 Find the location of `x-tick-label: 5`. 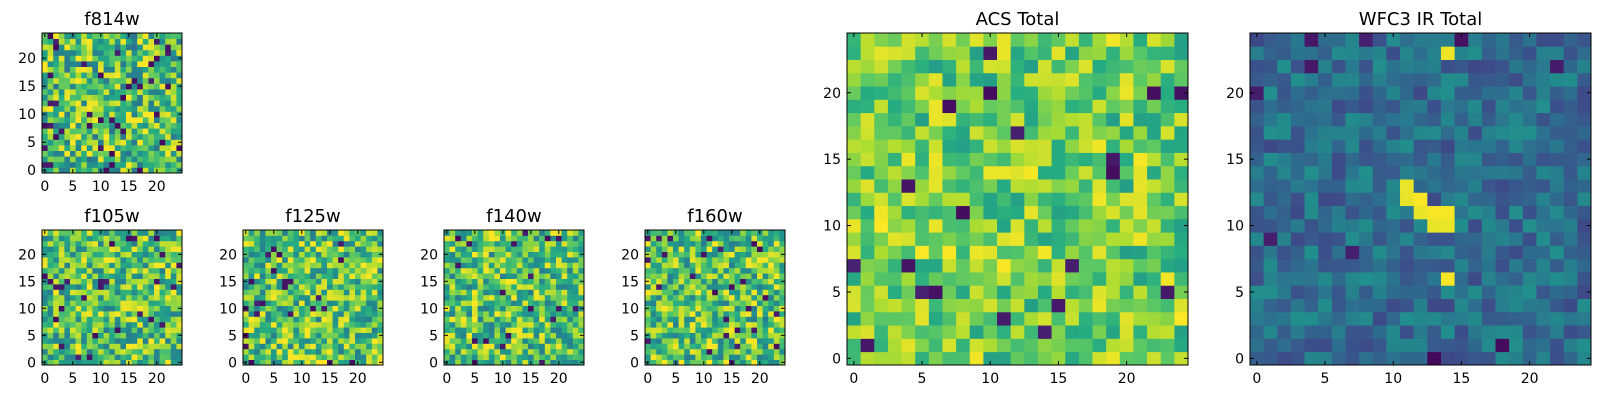

x-tick-label: 5 is located at coordinates (72, 187).